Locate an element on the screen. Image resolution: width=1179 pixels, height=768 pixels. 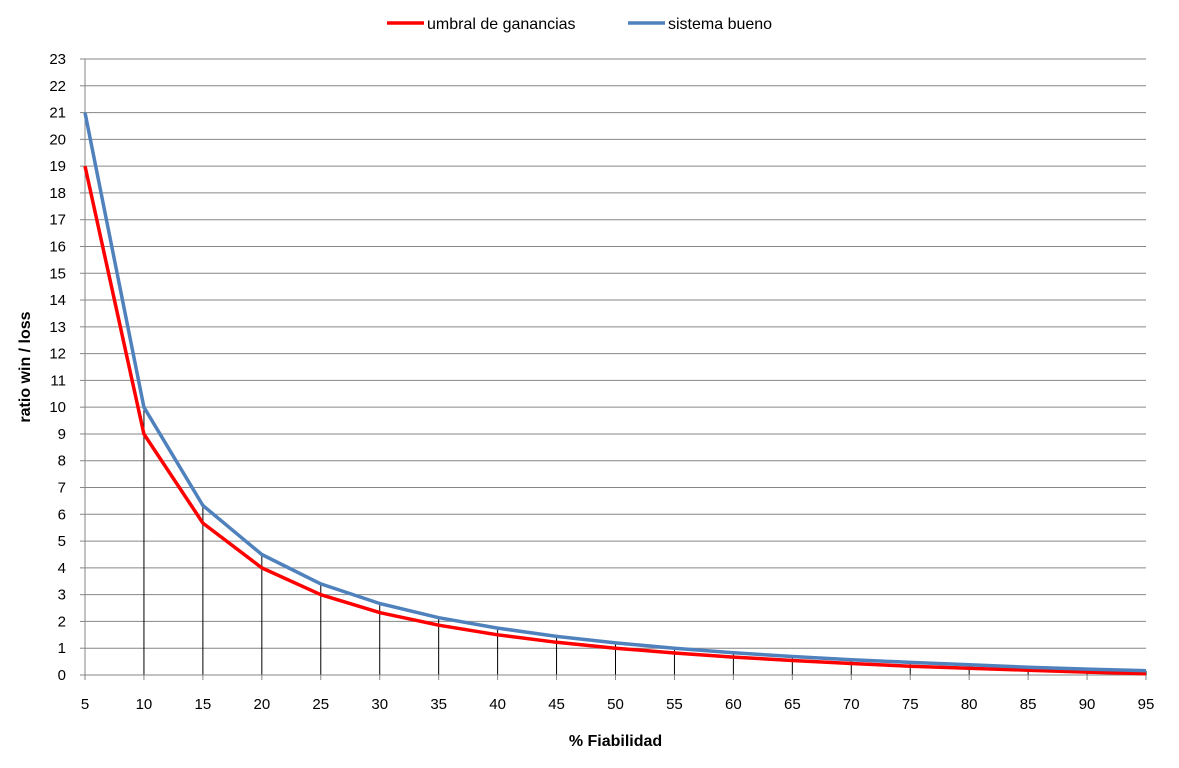
x-tick-label: 40 is located at coordinates (497, 704).